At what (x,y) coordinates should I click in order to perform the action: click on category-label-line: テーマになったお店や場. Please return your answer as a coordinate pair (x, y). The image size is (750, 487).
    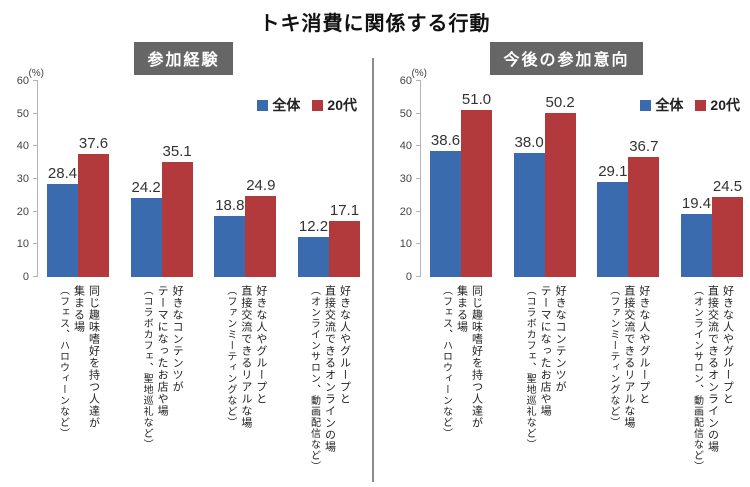
    Looking at the image, I should click on (545, 351).